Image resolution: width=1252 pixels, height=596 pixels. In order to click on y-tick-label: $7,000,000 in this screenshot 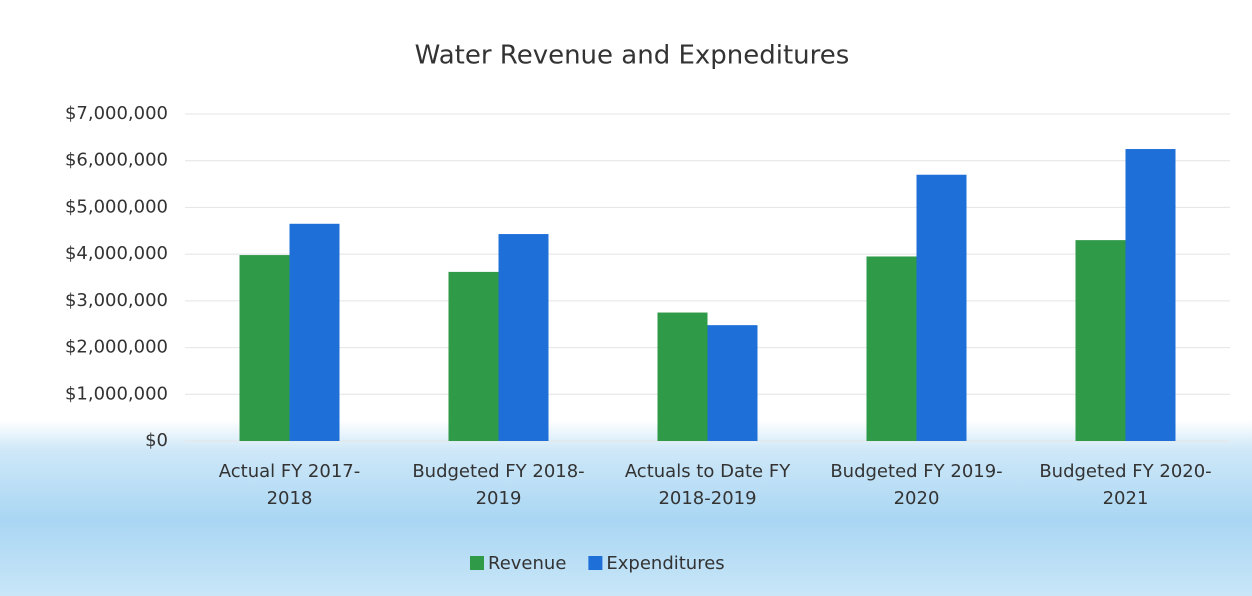, I will do `click(116, 113)`.